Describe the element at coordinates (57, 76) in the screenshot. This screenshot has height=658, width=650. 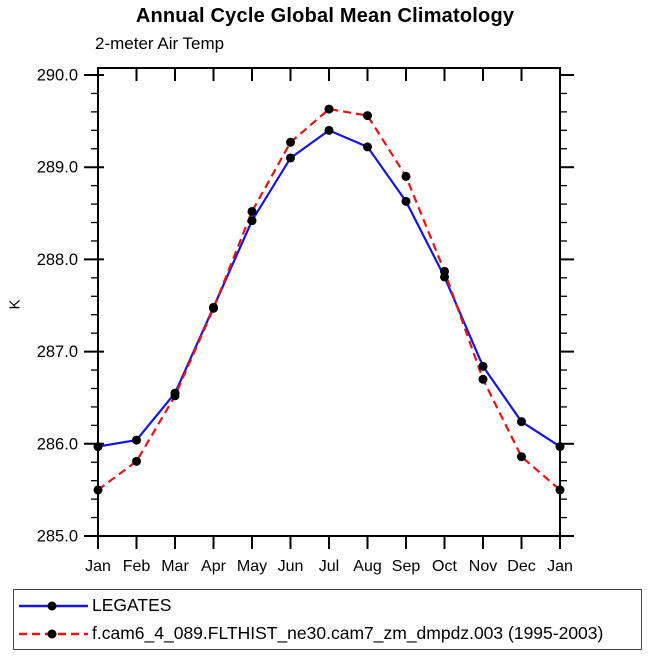
I see `y-tick-label: 290.0` at that location.